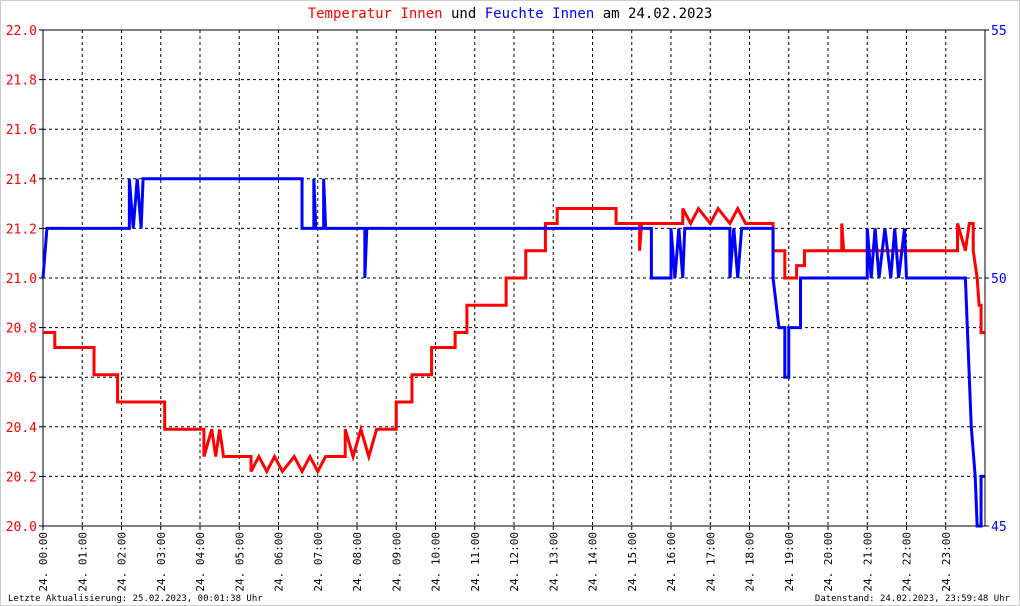 The height and width of the screenshot is (606, 1020). I want to click on x-tick-label: 24. 18:00, so click(750, 562).